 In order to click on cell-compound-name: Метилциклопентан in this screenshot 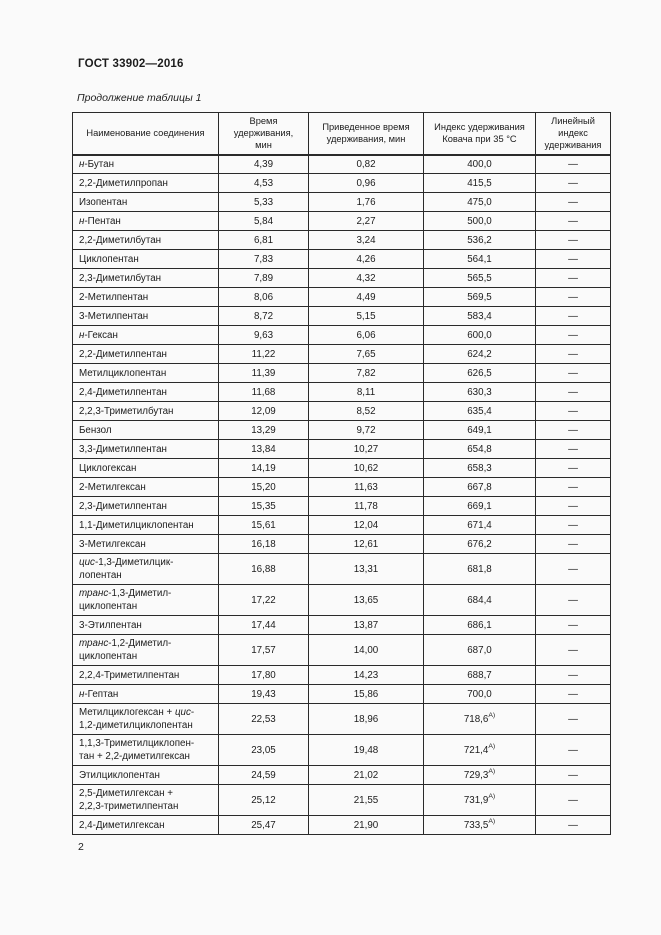, I will do `click(145, 373)`.